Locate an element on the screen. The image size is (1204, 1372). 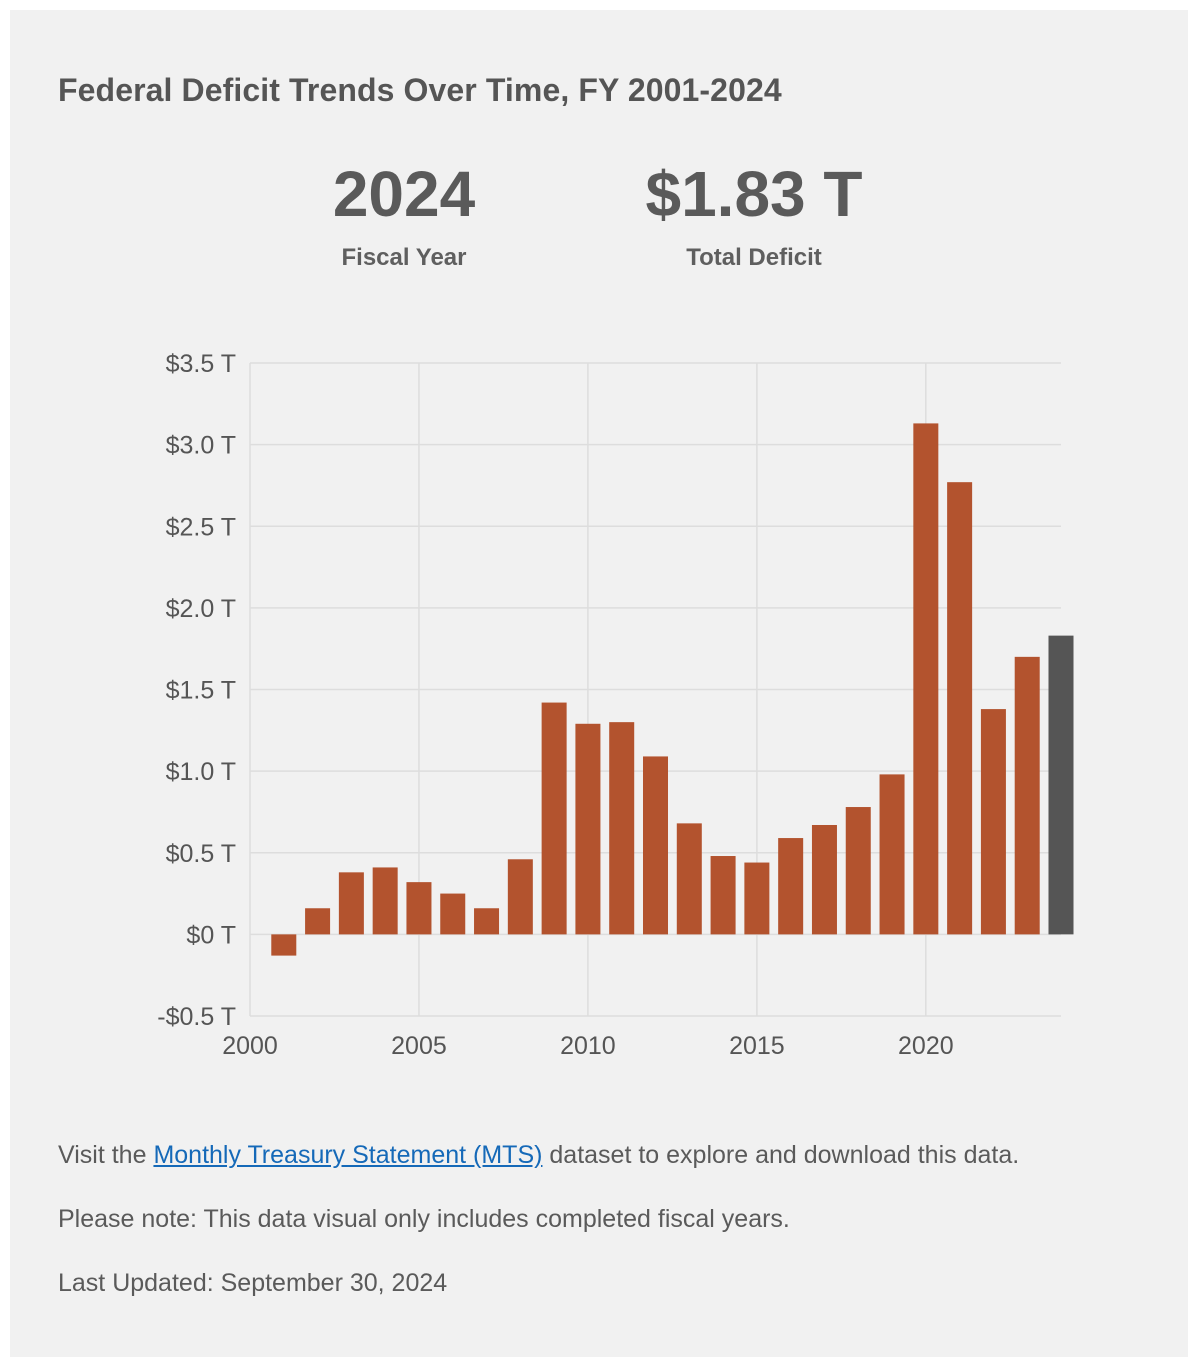
last-updated: Last Updated: September 30, 2024 is located at coordinates (253, 1283).